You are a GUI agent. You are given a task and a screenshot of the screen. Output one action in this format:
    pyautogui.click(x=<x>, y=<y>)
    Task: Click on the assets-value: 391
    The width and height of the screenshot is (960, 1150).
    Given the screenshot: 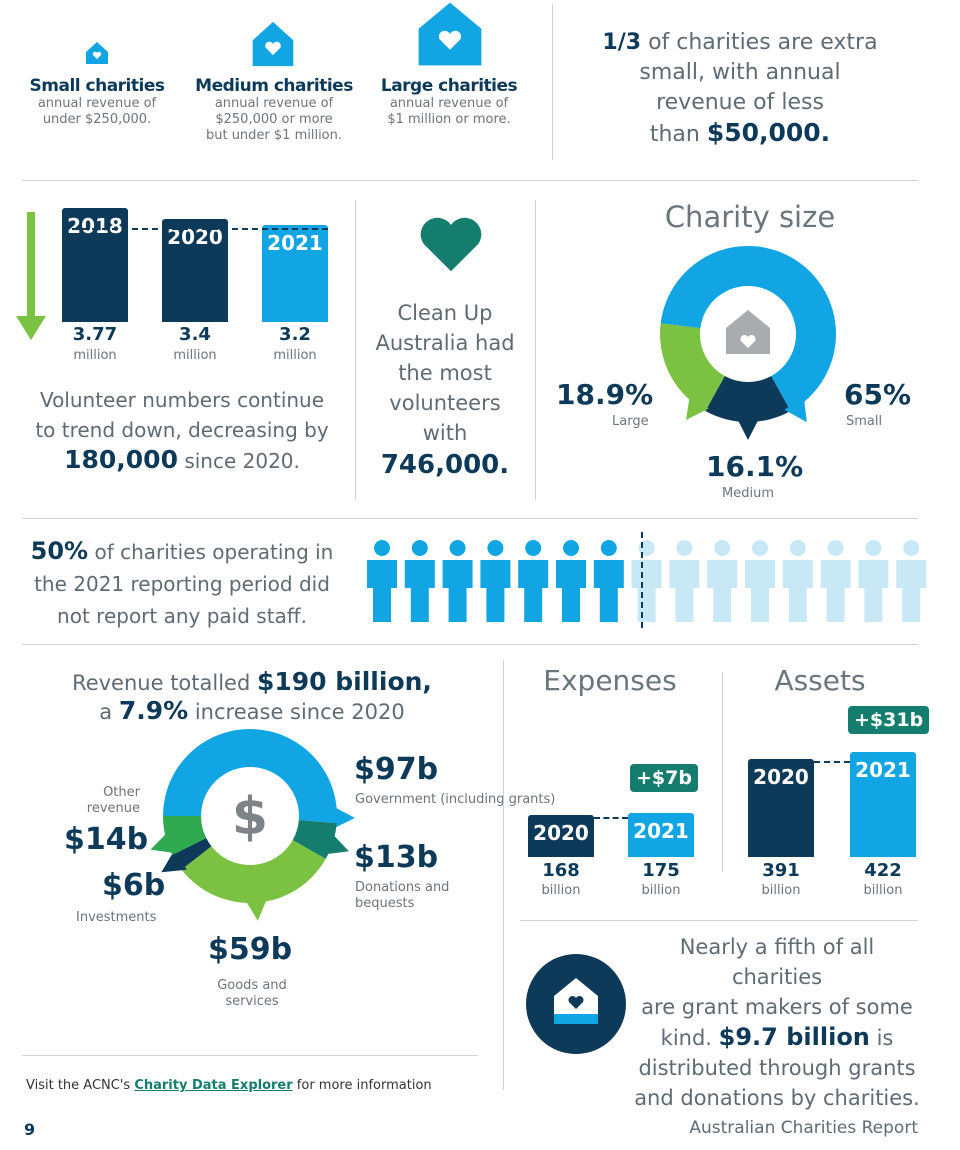 What is the action you would take?
    pyautogui.click(x=781, y=870)
    